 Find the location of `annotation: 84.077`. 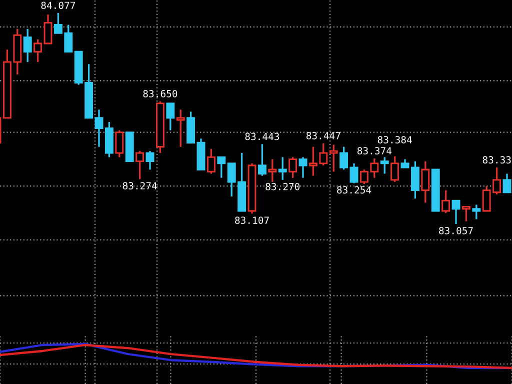

annotation: 84.077 is located at coordinates (58, 6).